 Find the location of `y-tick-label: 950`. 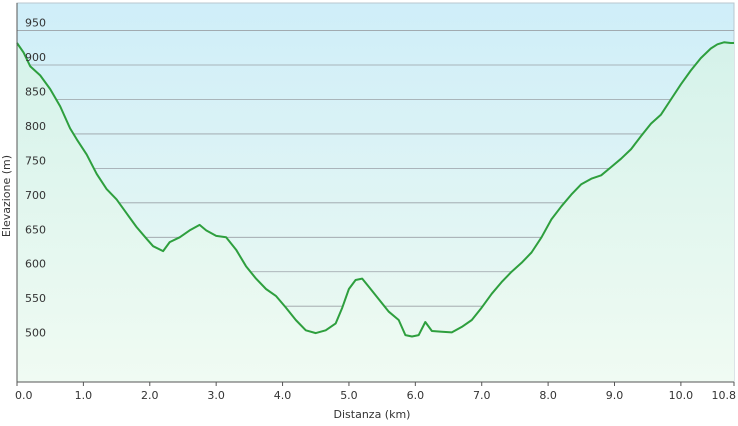

y-tick-label: 950 is located at coordinates (35, 23).